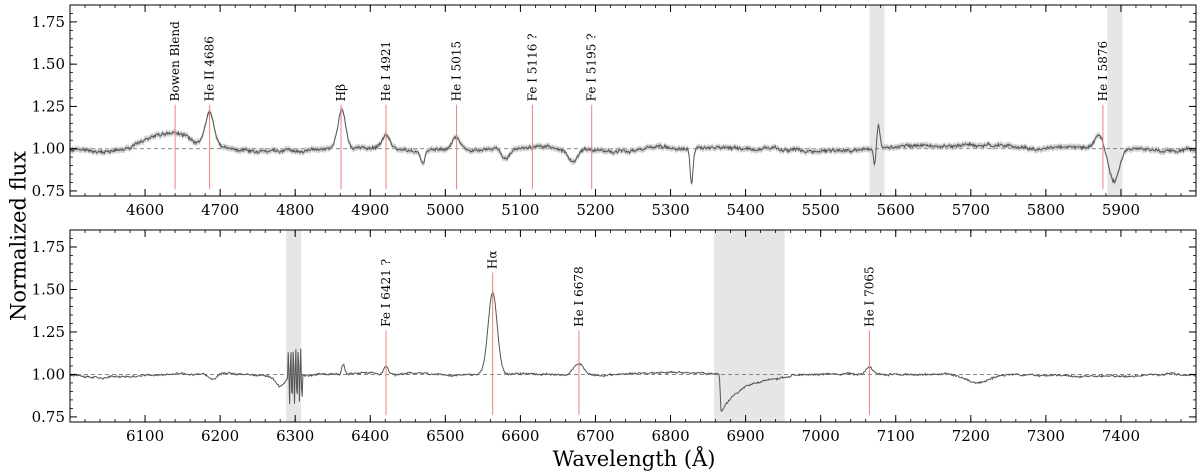 This screenshot has width=1200, height=476. I want to click on line-label: Hα, so click(493, 260).